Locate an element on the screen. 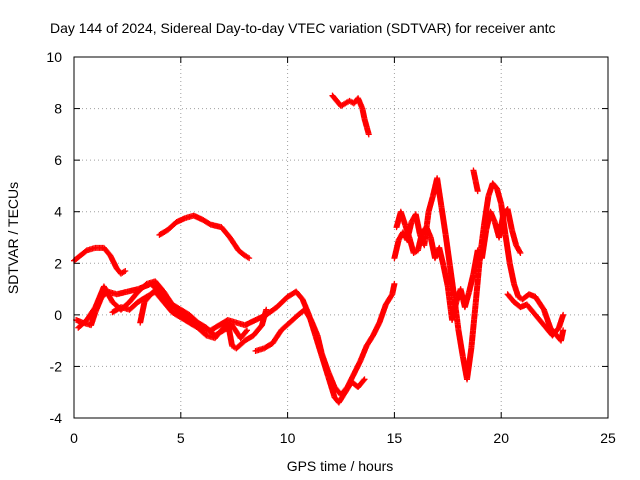 This screenshot has height=480, width=640. y-tick-label: 2 is located at coordinates (58, 263).